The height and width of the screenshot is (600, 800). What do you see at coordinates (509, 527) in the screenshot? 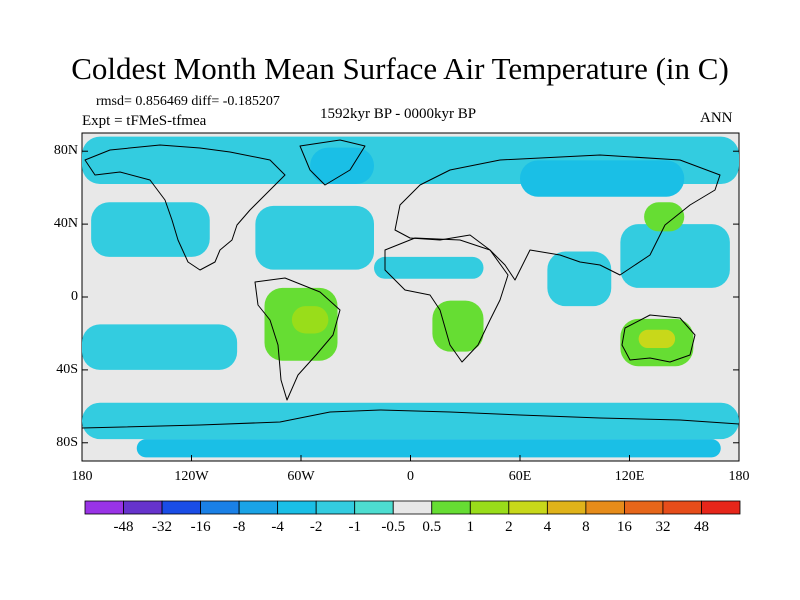
I see `colorbar-label: 2` at bounding box center [509, 527].